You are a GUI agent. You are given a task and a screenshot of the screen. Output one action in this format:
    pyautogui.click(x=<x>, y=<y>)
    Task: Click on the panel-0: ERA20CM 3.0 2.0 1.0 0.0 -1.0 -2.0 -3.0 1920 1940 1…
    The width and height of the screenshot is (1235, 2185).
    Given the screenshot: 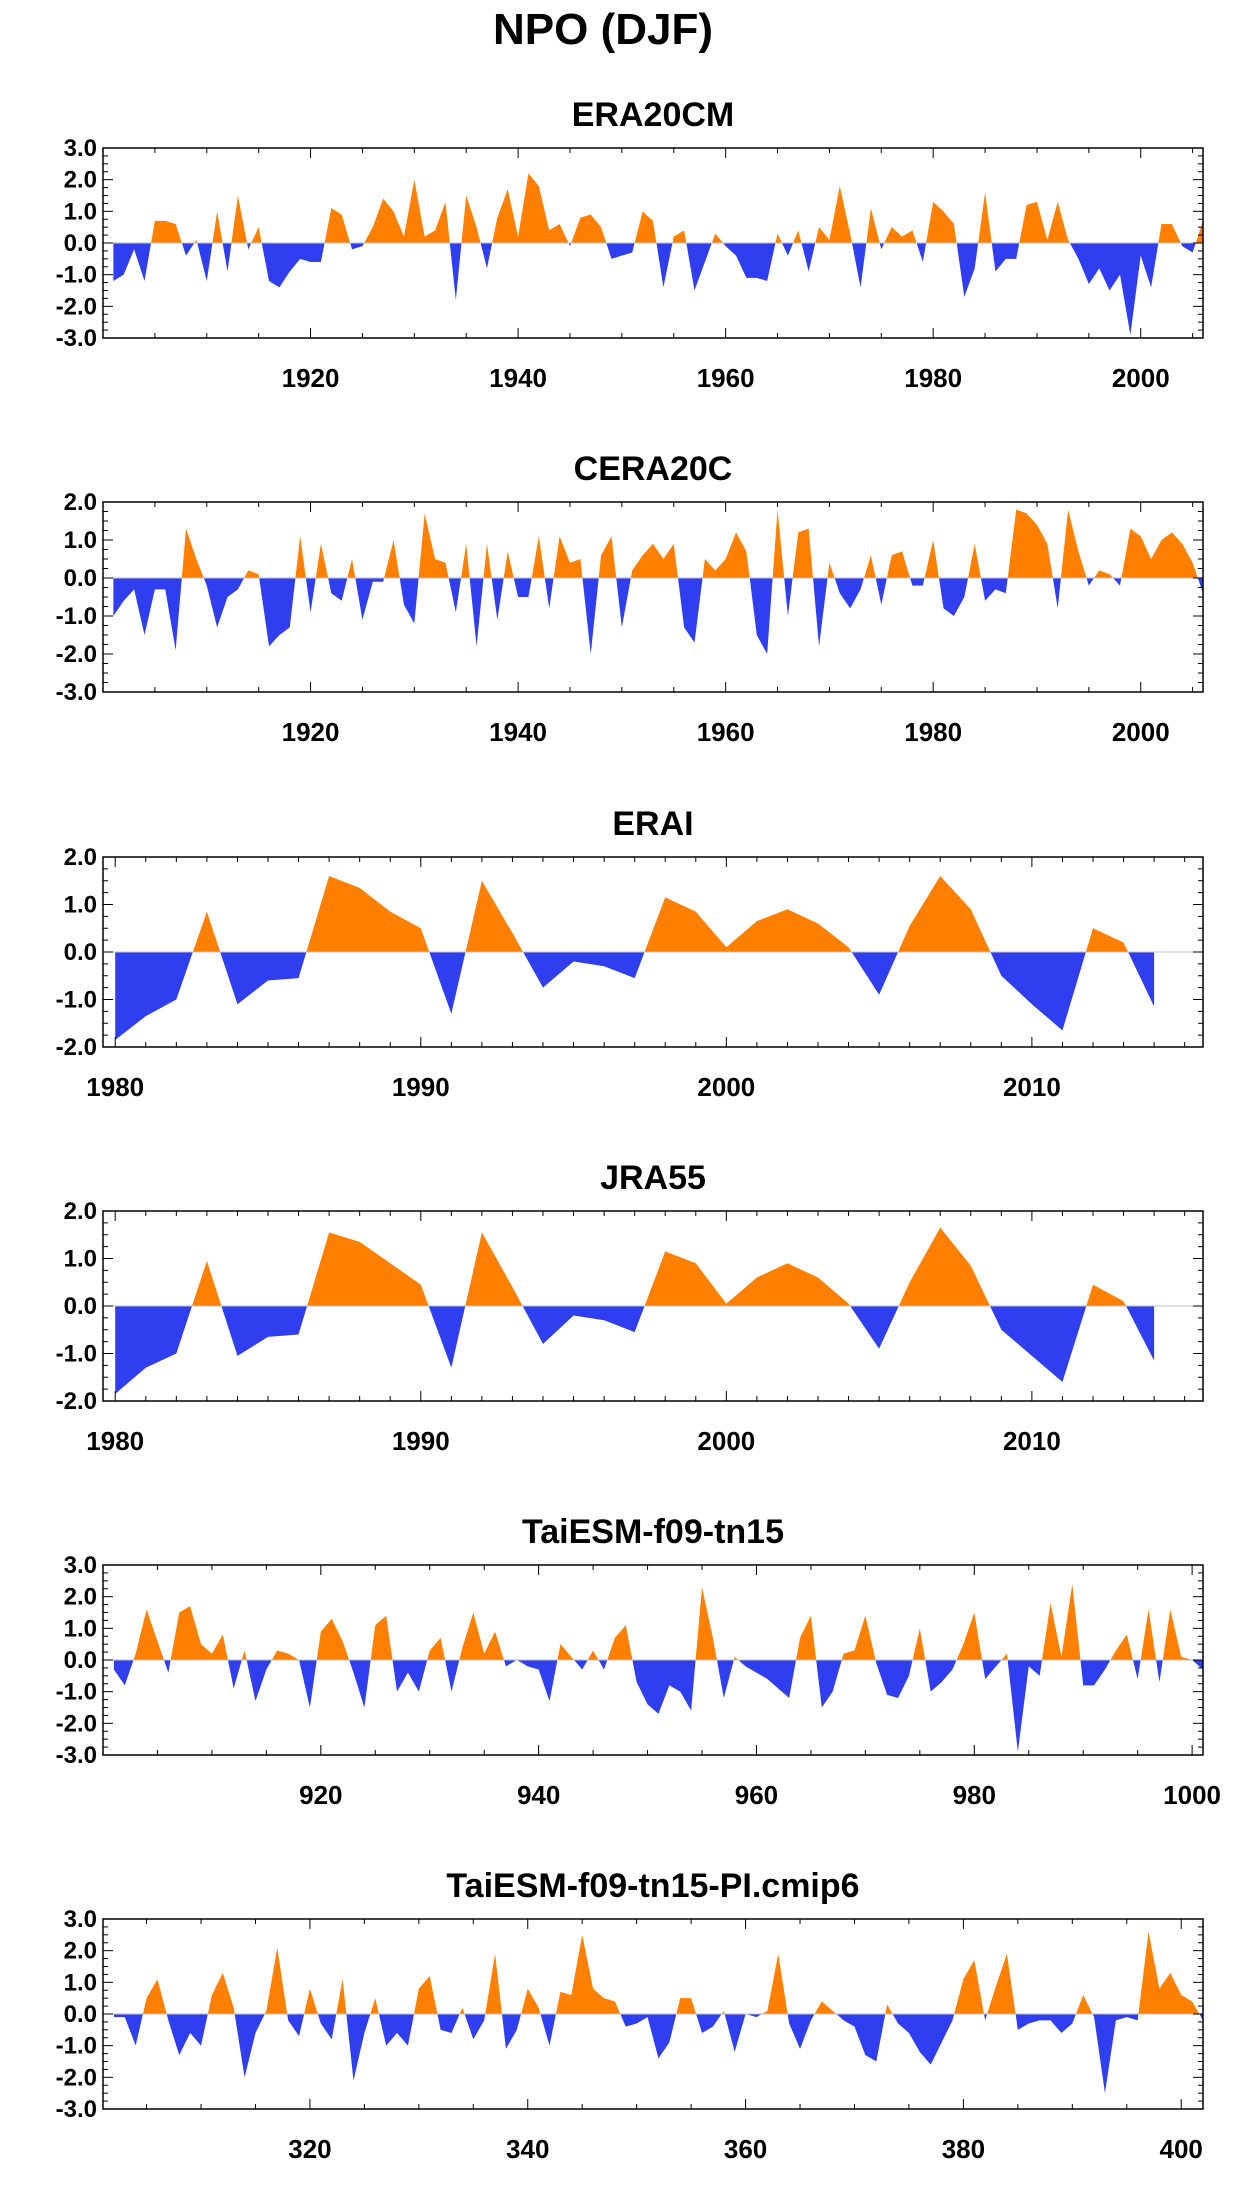 What is the action you would take?
    pyautogui.click(x=630, y=244)
    